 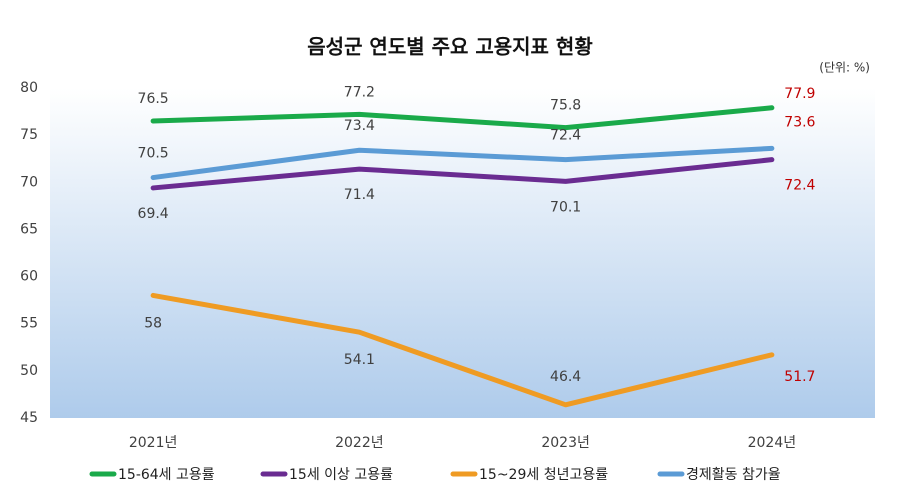 I want to click on x-tick-label: 2024년, so click(x=772, y=443).